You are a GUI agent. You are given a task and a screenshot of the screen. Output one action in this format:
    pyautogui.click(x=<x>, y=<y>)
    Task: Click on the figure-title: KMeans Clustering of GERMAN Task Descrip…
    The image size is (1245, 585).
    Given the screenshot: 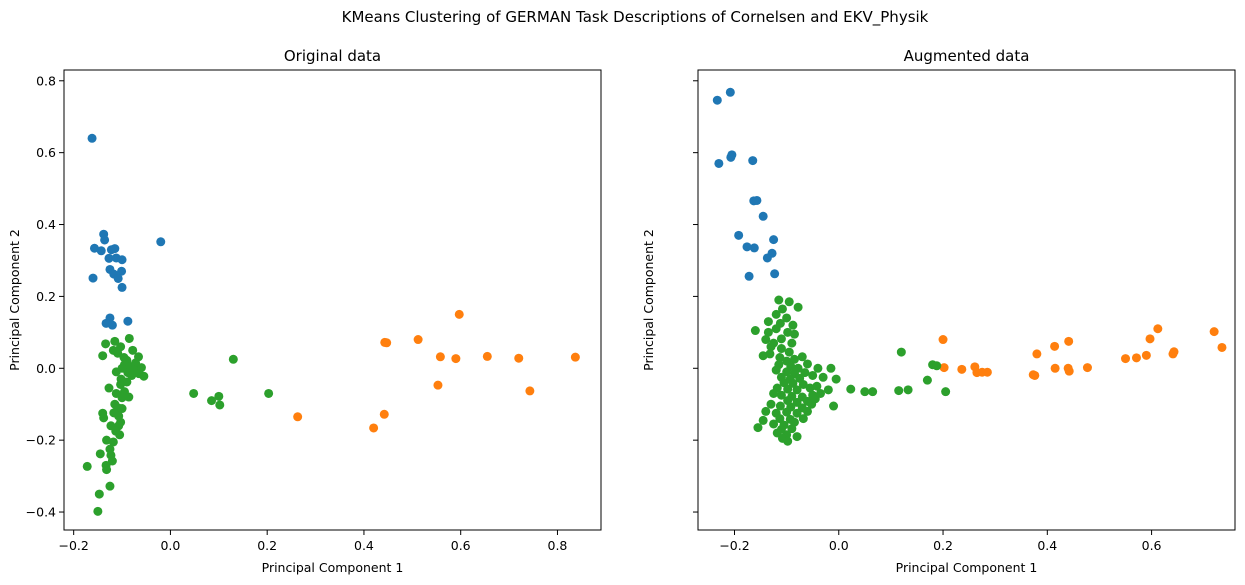 What is the action you would take?
    pyautogui.click(x=635, y=17)
    